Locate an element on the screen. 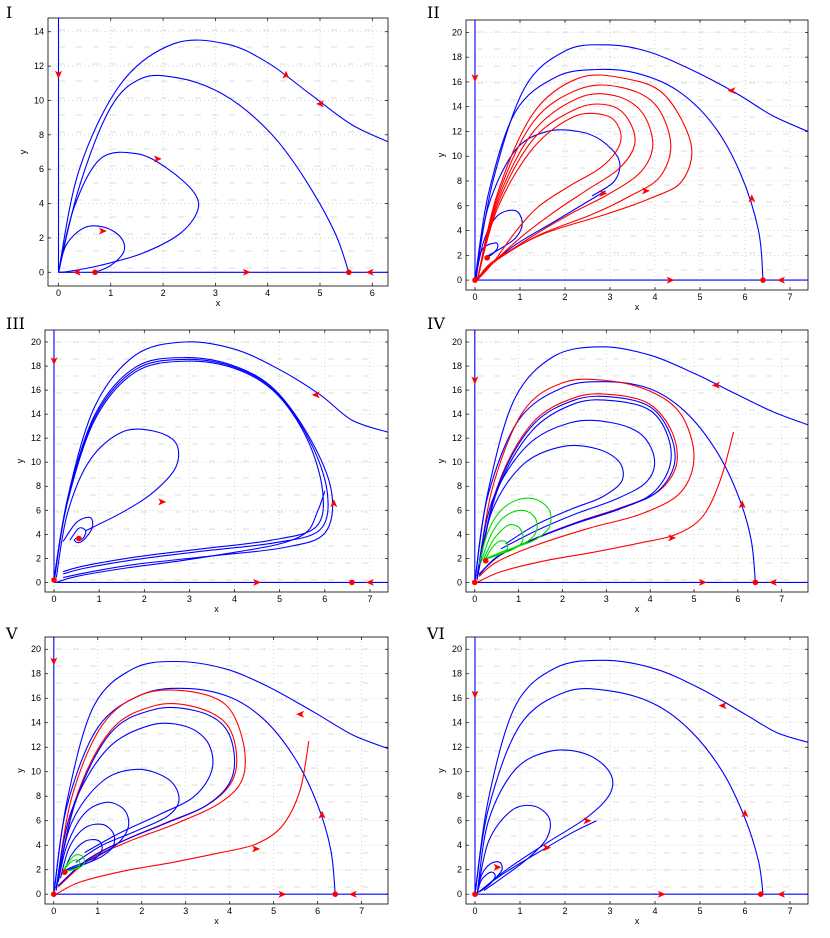  y-tick-label: 20 is located at coordinates (457, 649).